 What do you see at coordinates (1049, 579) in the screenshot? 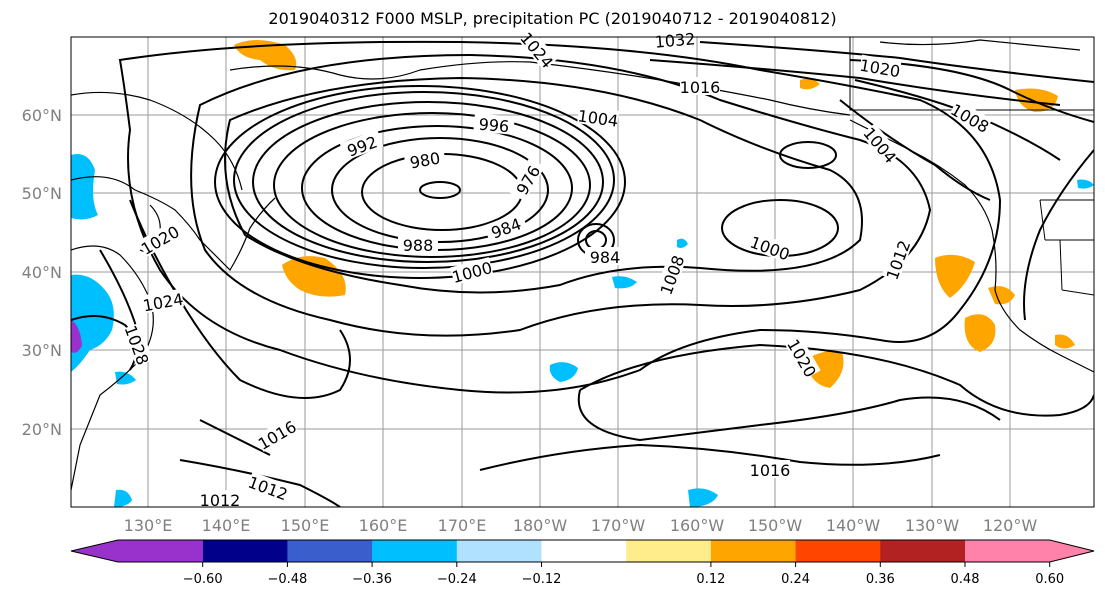
I see `colorbar-tick-label: 0.60` at bounding box center [1049, 579].